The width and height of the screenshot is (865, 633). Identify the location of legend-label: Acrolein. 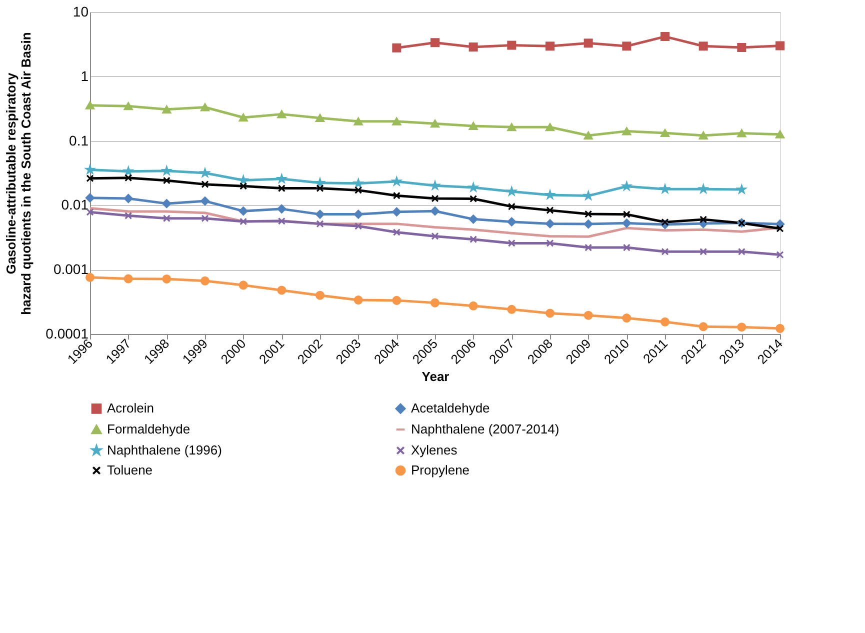
(130, 408).